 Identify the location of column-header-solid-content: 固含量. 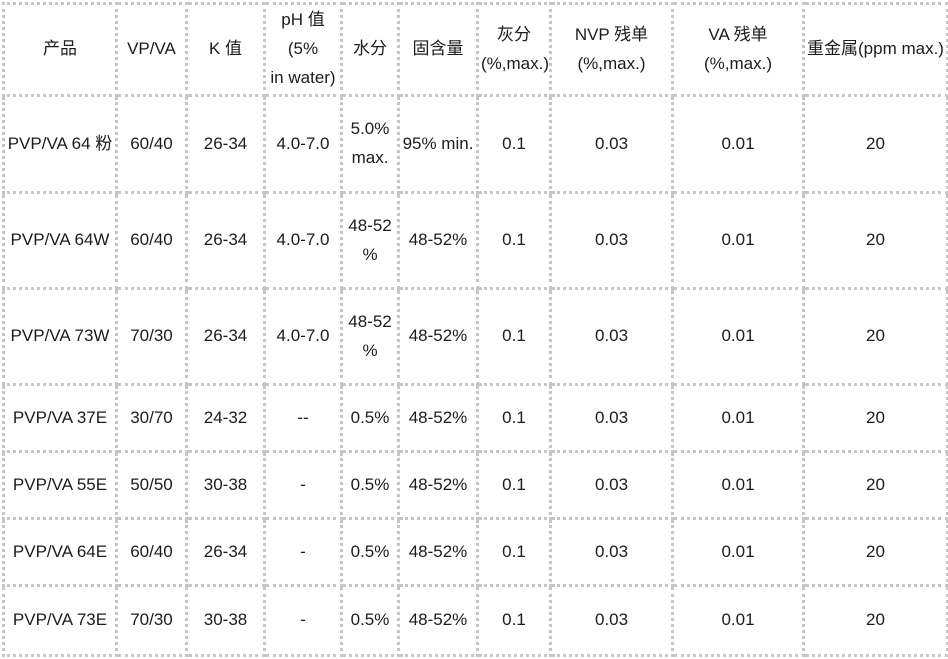
(438, 49).